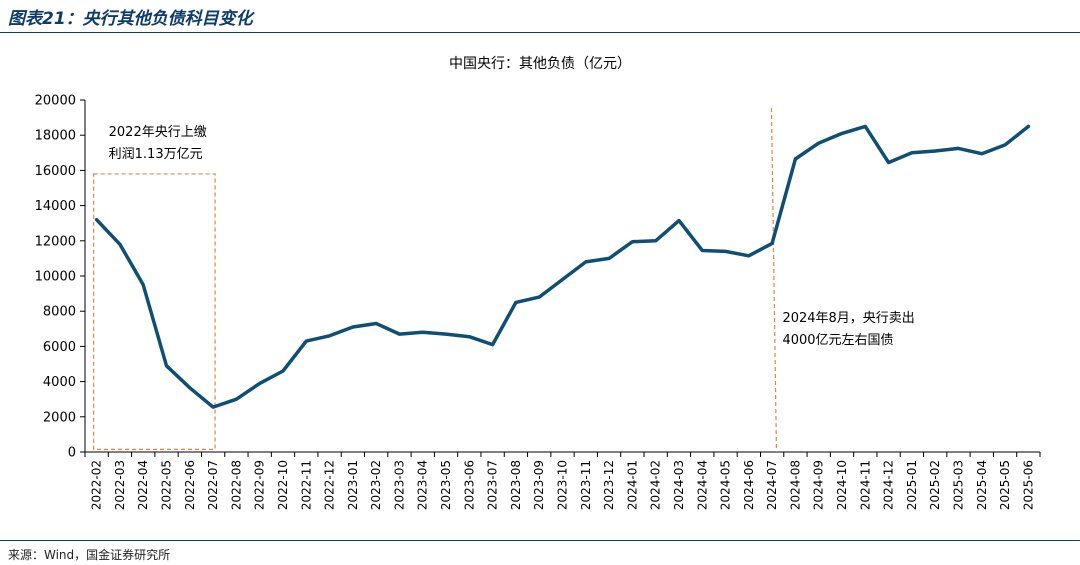 This screenshot has height=565, width=1080. Describe the element at coordinates (795, 485) in the screenshot. I see `x-tick-label: 2024-08` at that location.